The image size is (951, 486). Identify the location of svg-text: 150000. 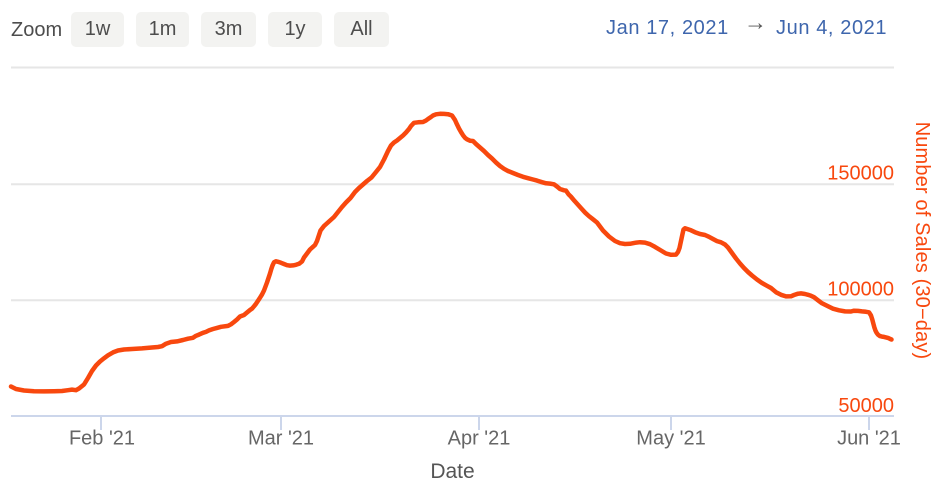
(860, 174).